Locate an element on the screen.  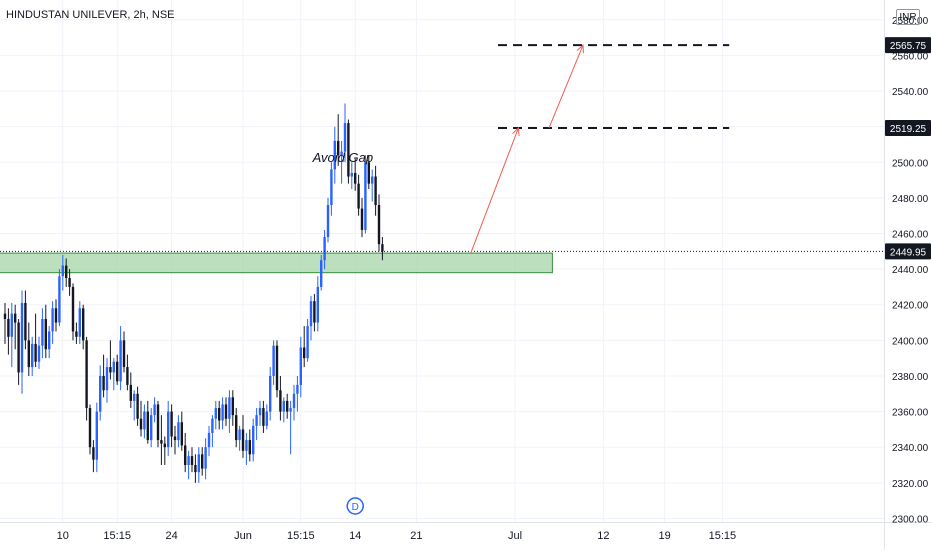
x-tick-label: 24 is located at coordinates (171, 536).